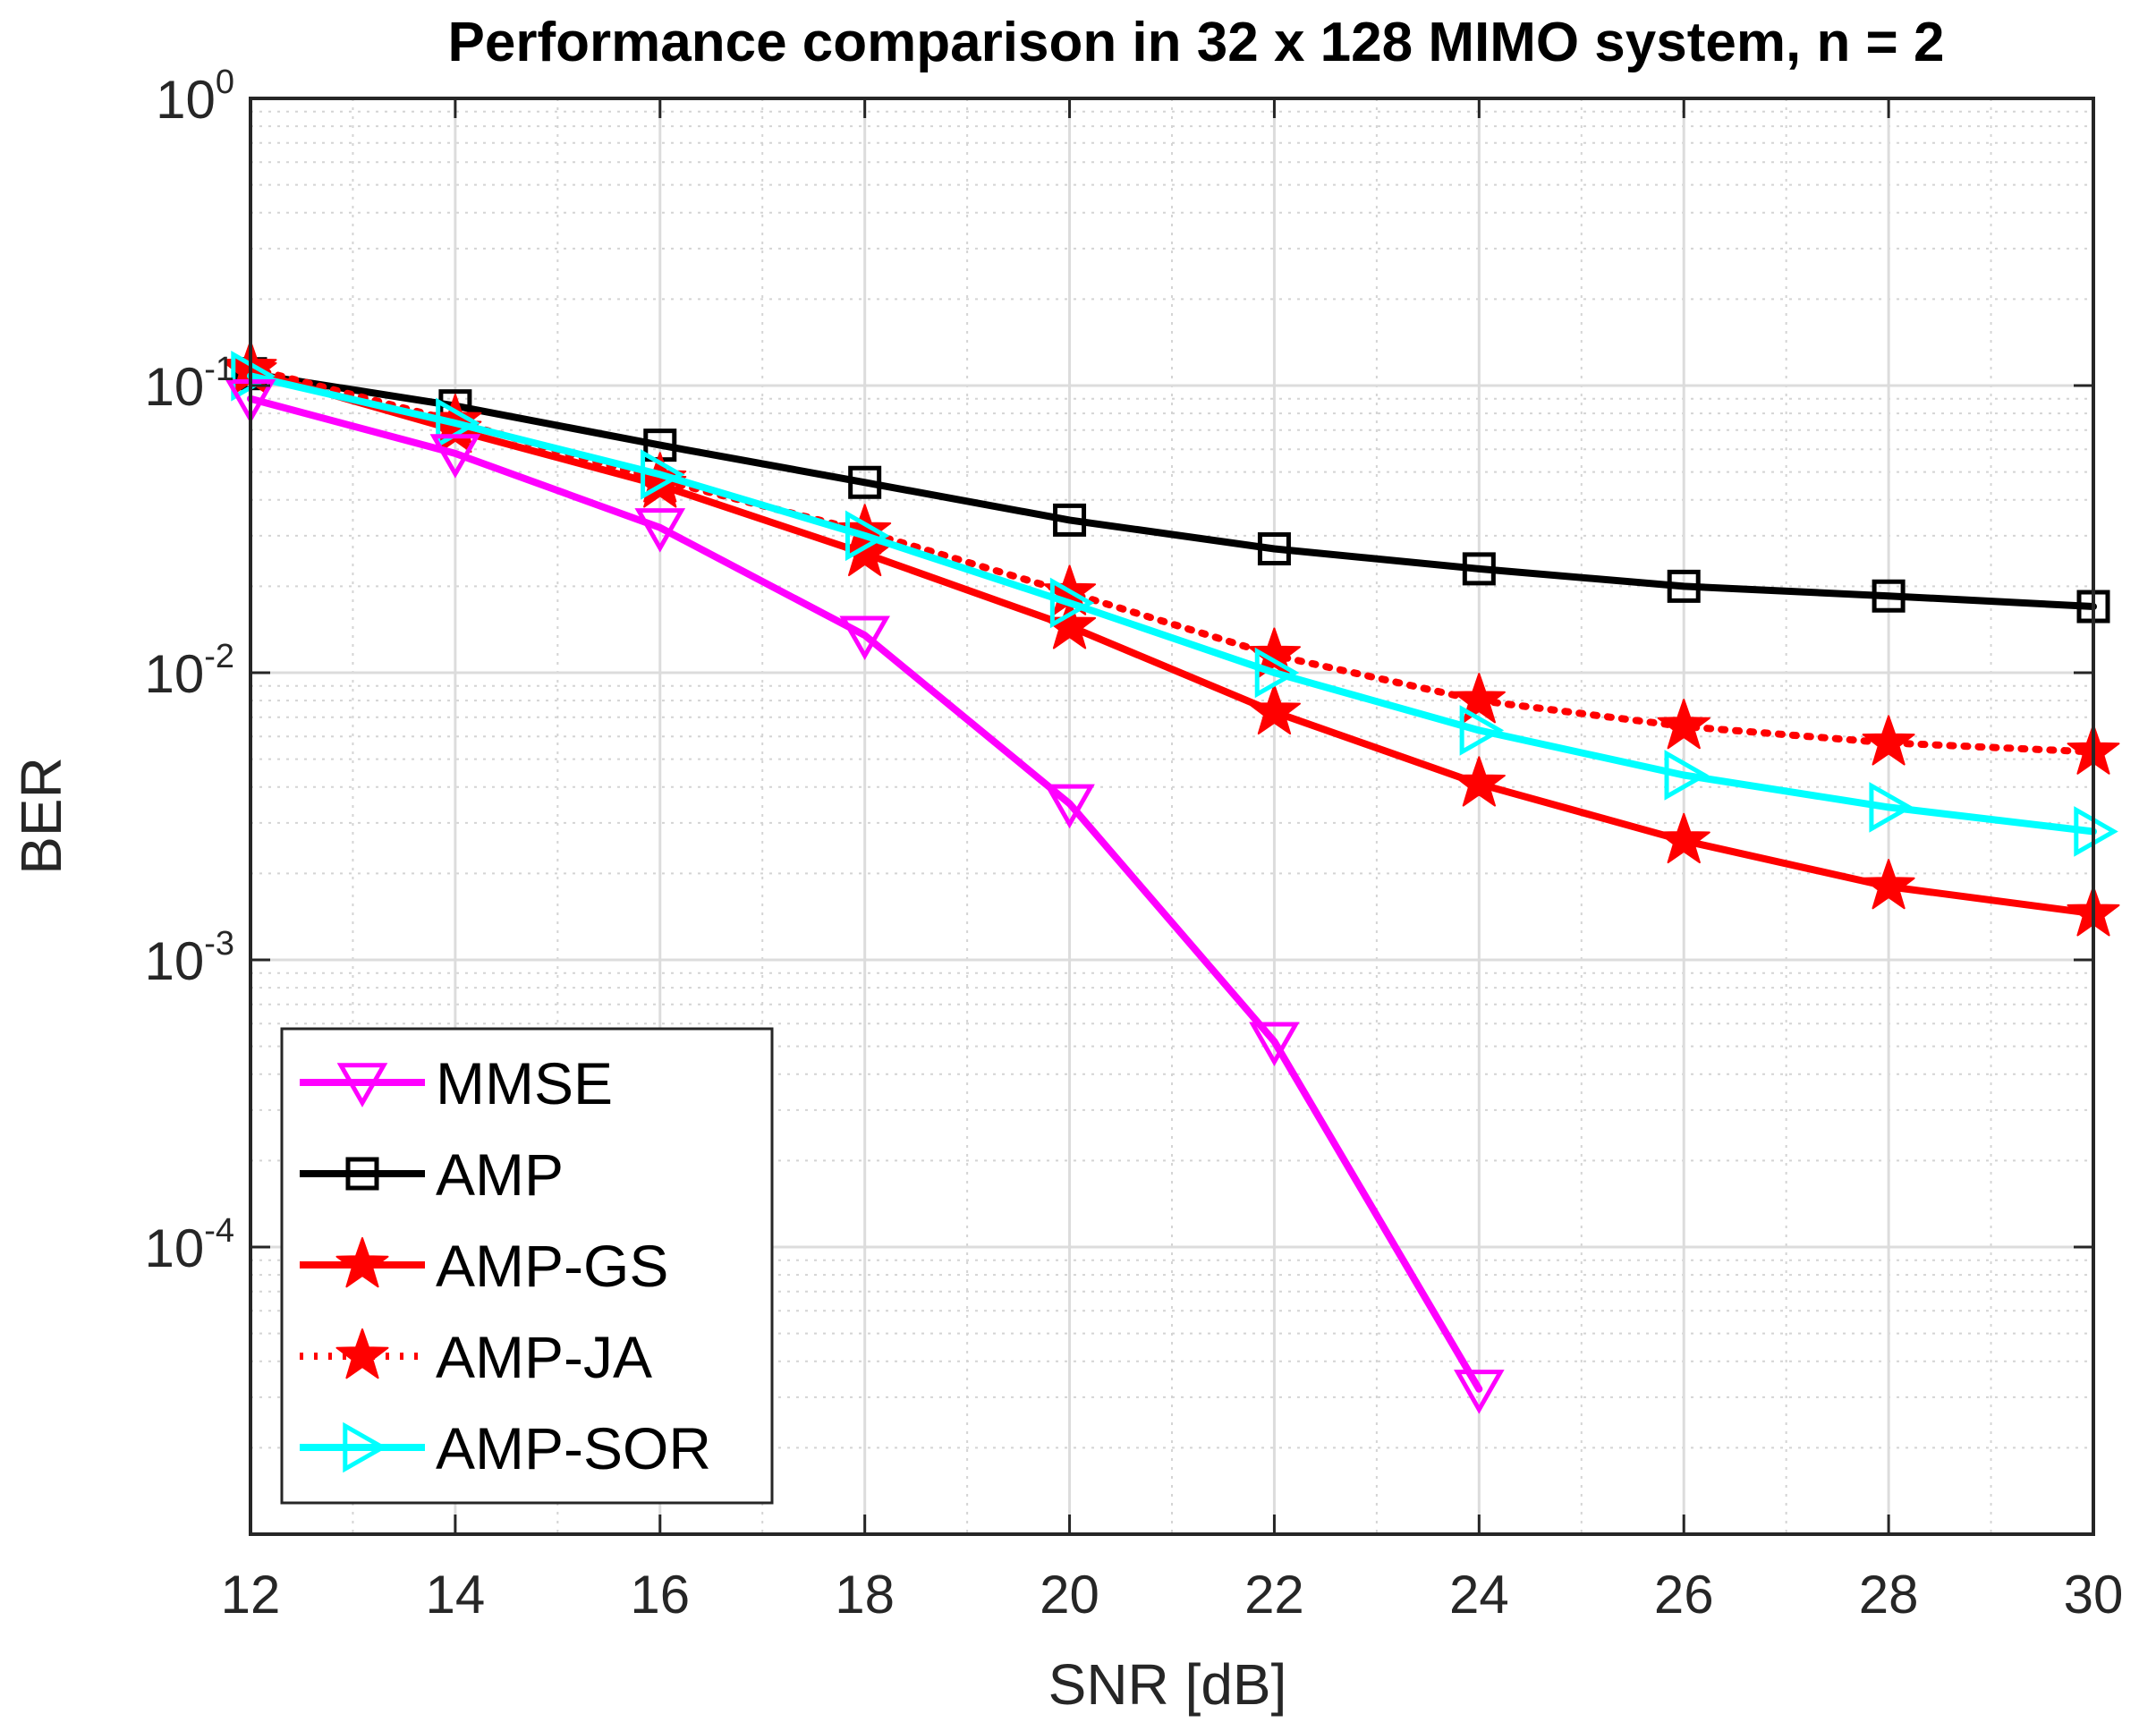  I want to click on x-tick-label: 14, so click(456, 1595).